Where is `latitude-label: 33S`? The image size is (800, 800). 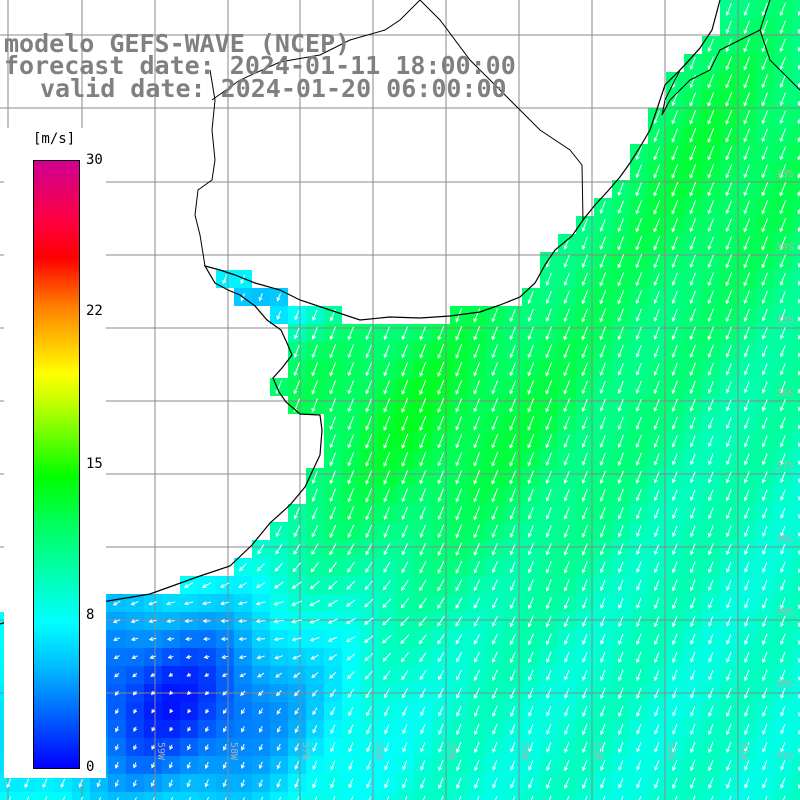 latitude-label: 33S is located at coordinates (785, 174).